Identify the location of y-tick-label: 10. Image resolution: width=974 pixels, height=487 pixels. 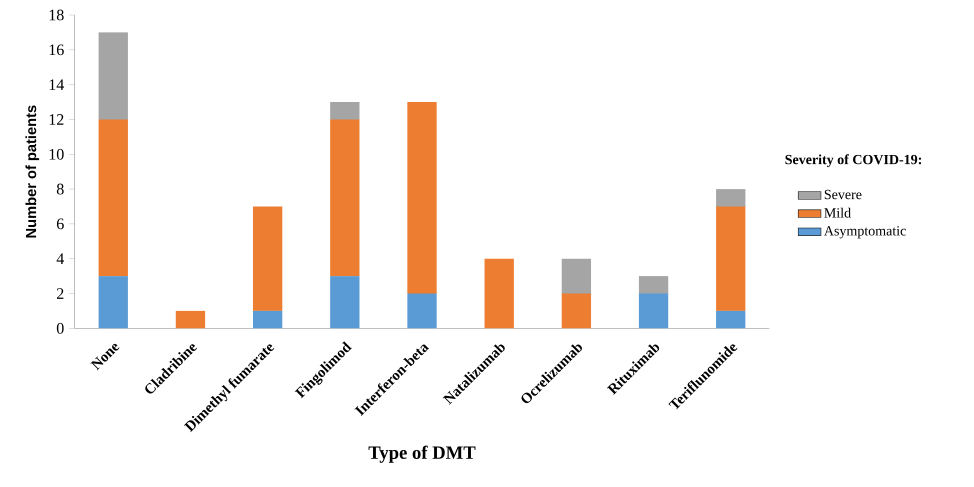
(57, 154).